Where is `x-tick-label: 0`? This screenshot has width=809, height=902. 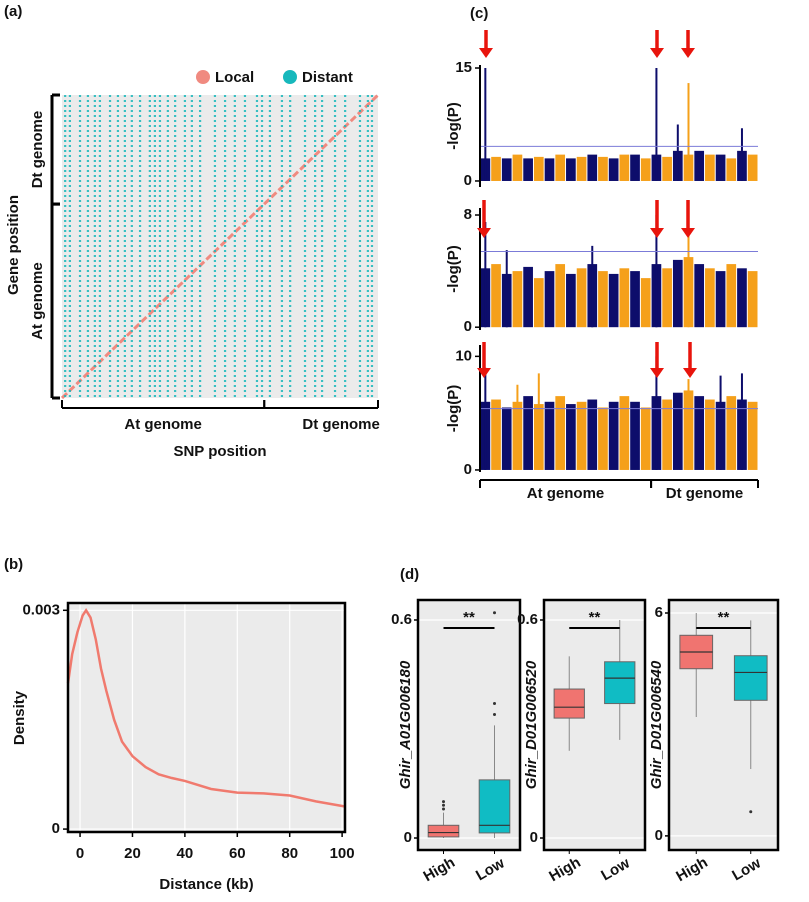 x-tick-label: 0 is located at coordinates (80, 853).